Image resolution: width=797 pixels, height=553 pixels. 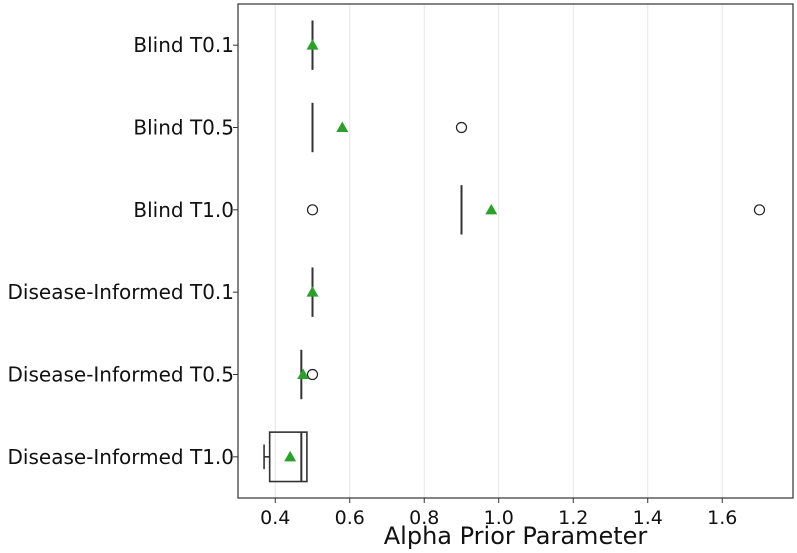 I want to click on y-category-label: Disease-Informed T0.5, so click(x=121, y=375).